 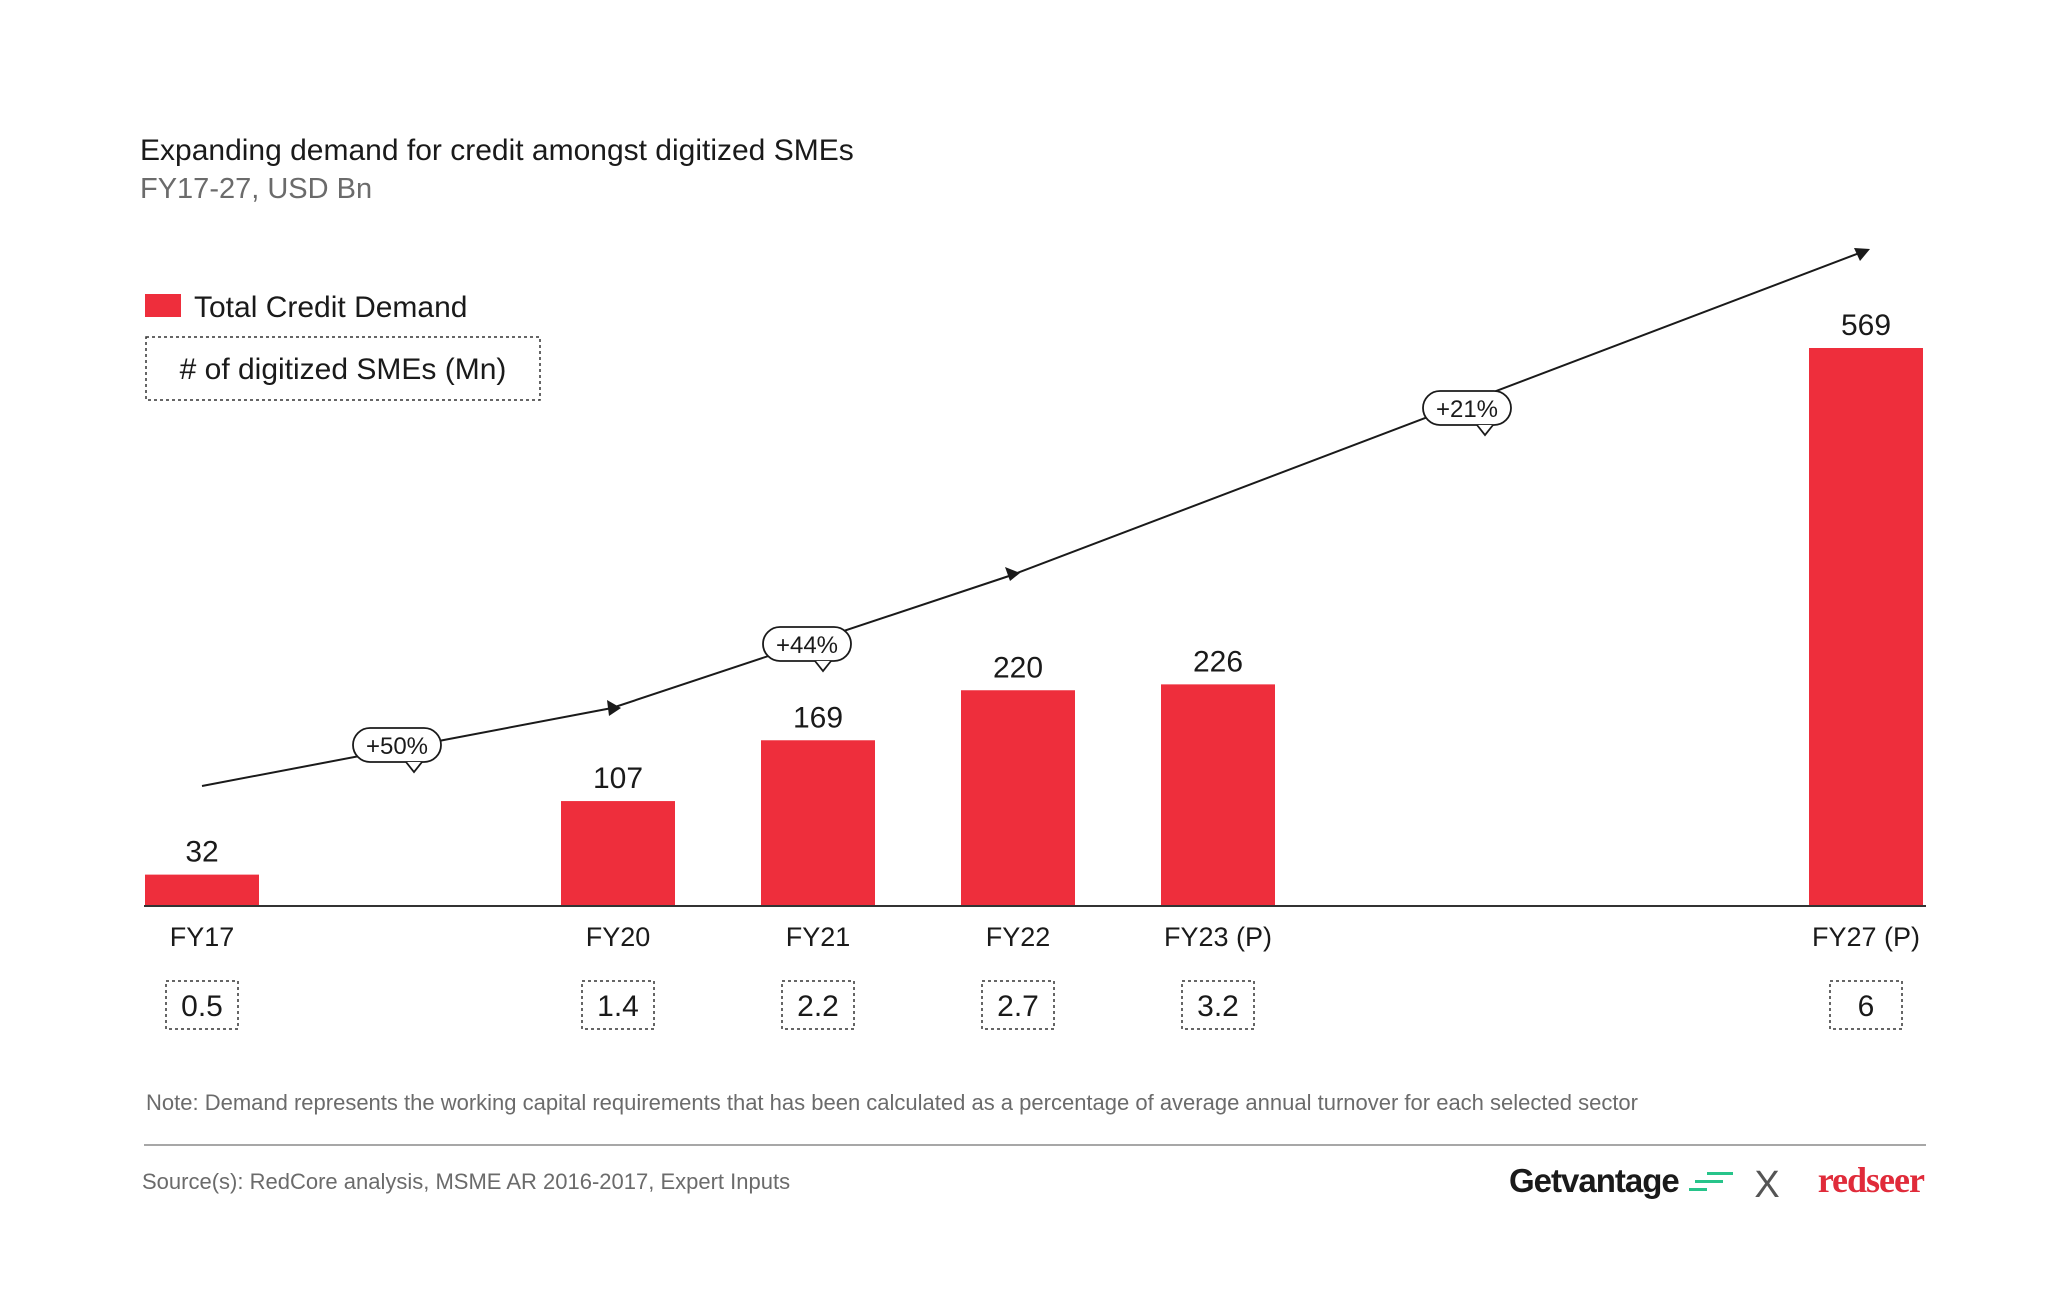 I want to click on digitized-smes-row: 0.5 1.4 2.2 2.7 3.2 6, so click(x=1034, y=1005).